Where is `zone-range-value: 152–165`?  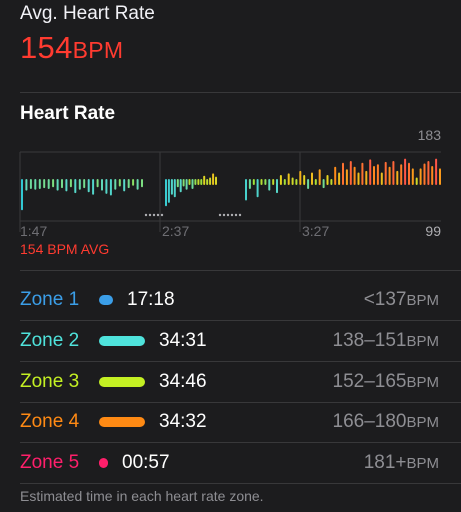 zone-range-value: 152–165 is located at coordinates (369, 381).